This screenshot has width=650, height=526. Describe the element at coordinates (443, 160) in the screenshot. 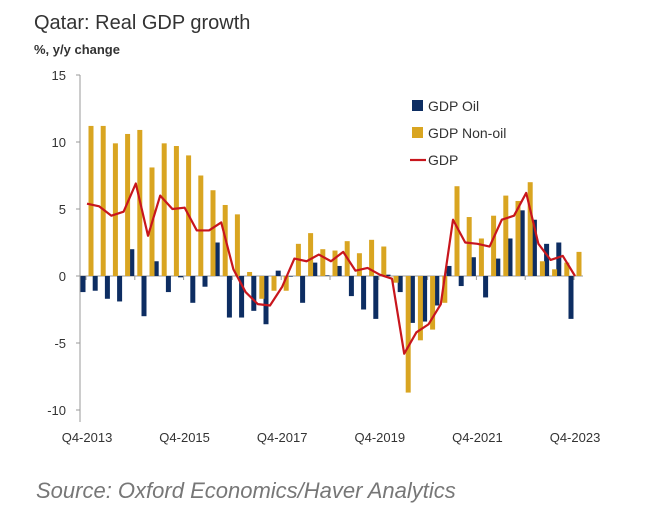

I see `legend-label: GDP` at that location.